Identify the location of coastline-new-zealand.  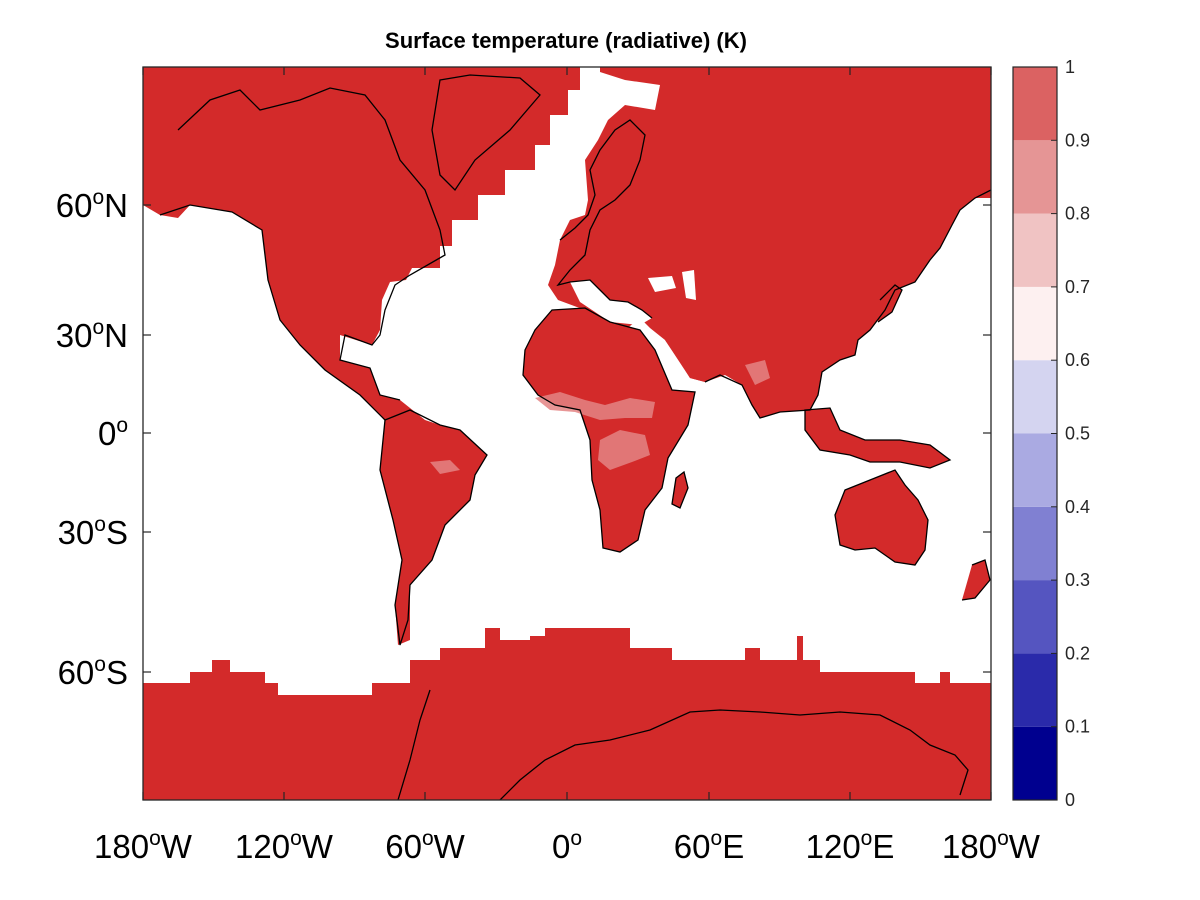
(976, 580).